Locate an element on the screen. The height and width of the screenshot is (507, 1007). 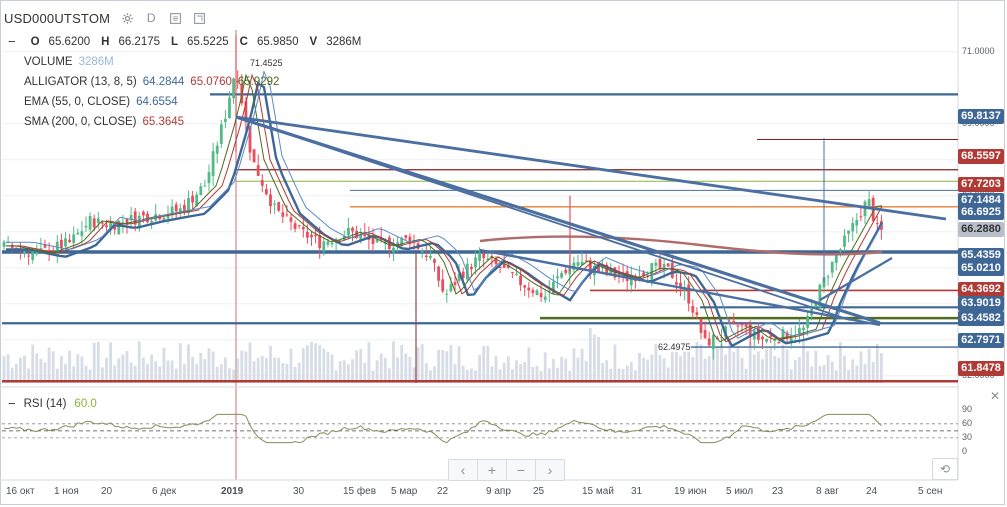
gear-icon is located at coordinates (127, 18).